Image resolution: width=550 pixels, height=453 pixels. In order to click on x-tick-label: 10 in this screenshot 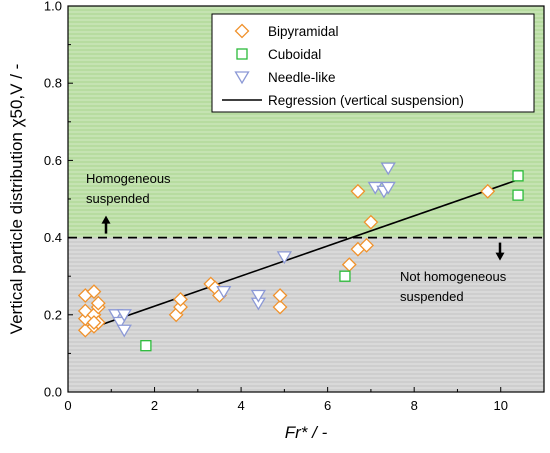, I will do `click(500, 405)`.